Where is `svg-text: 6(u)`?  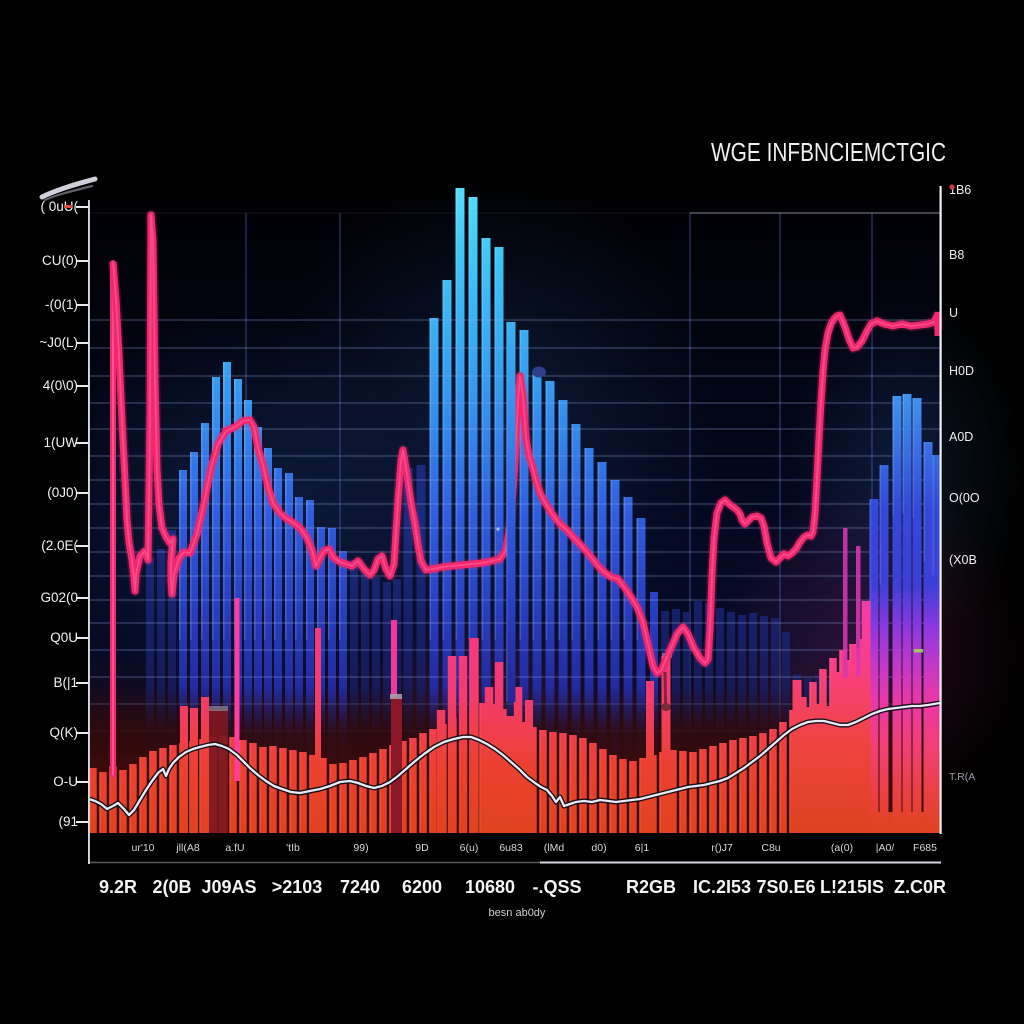 svg-text: 6(u) is located at coordinates (469, 848).